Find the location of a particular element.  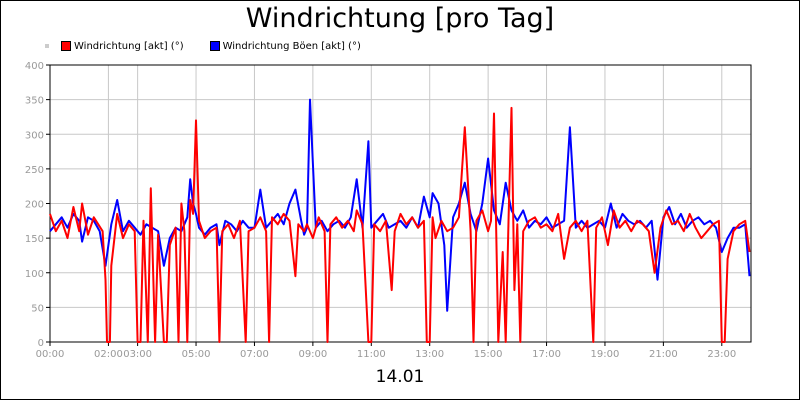

y-tick-label: 50 is located at coordinates (37, 308).